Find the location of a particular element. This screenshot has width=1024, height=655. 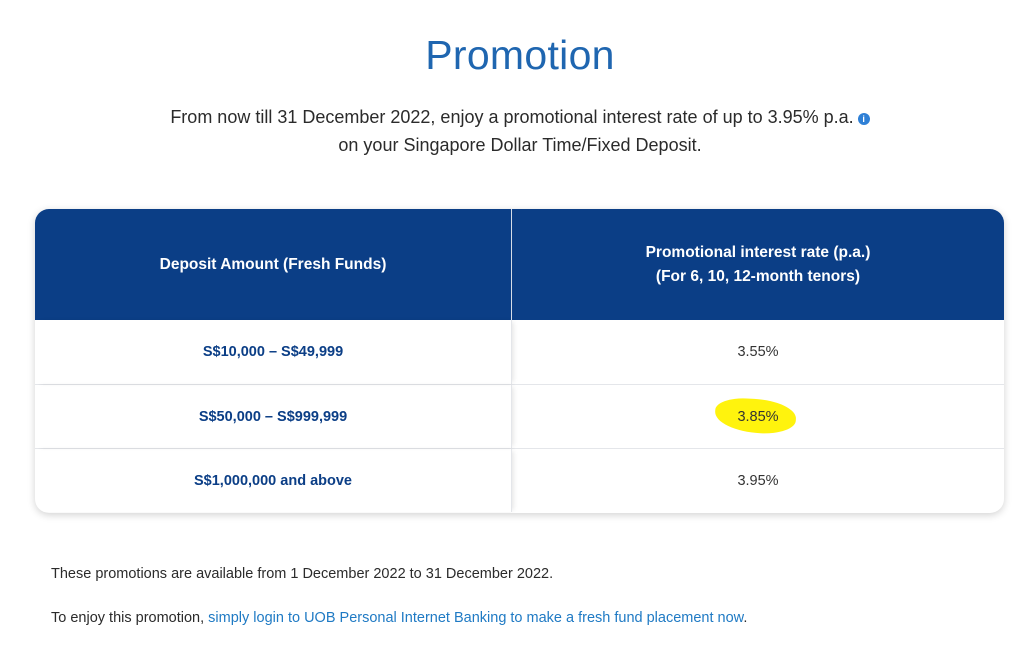

header-interest-rate-line1: Promotional interest rate (p.a.) is located at coordinates (758, 252).